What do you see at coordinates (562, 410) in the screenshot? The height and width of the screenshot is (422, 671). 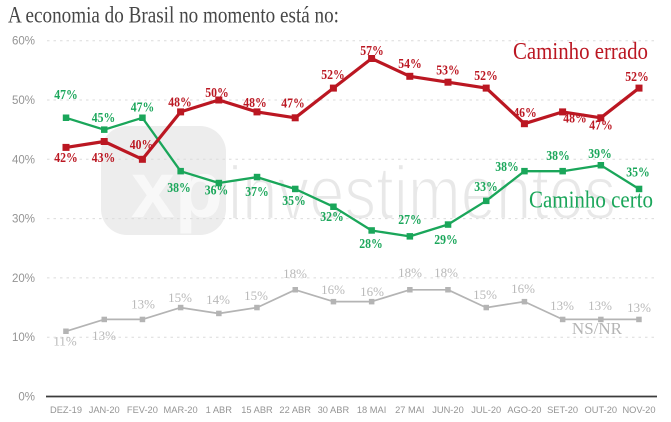 I see `svg-text: SET-20` at bounding box center [562, 410].